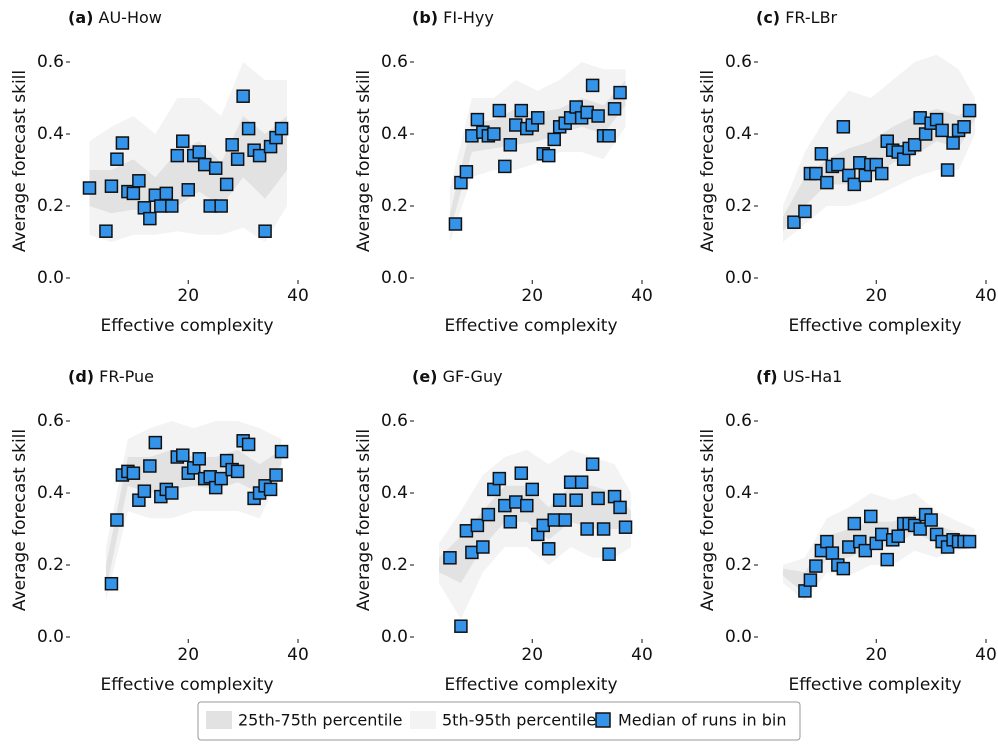 Image resolution: width=998 pixels, height=748 pixels. What do you see at coordinates (425, 17) in the screenshot?
I see `panel-label: (b)` at bounding box center [425, 17].